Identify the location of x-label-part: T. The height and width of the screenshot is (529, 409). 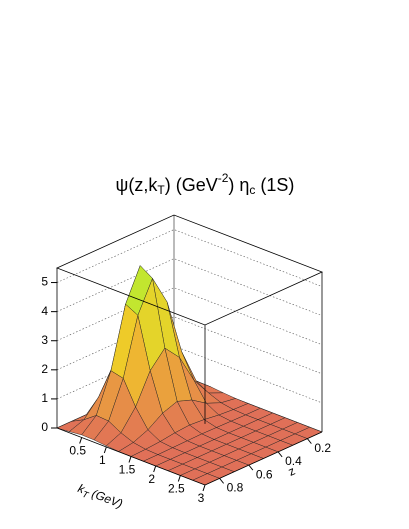
(86, 495).